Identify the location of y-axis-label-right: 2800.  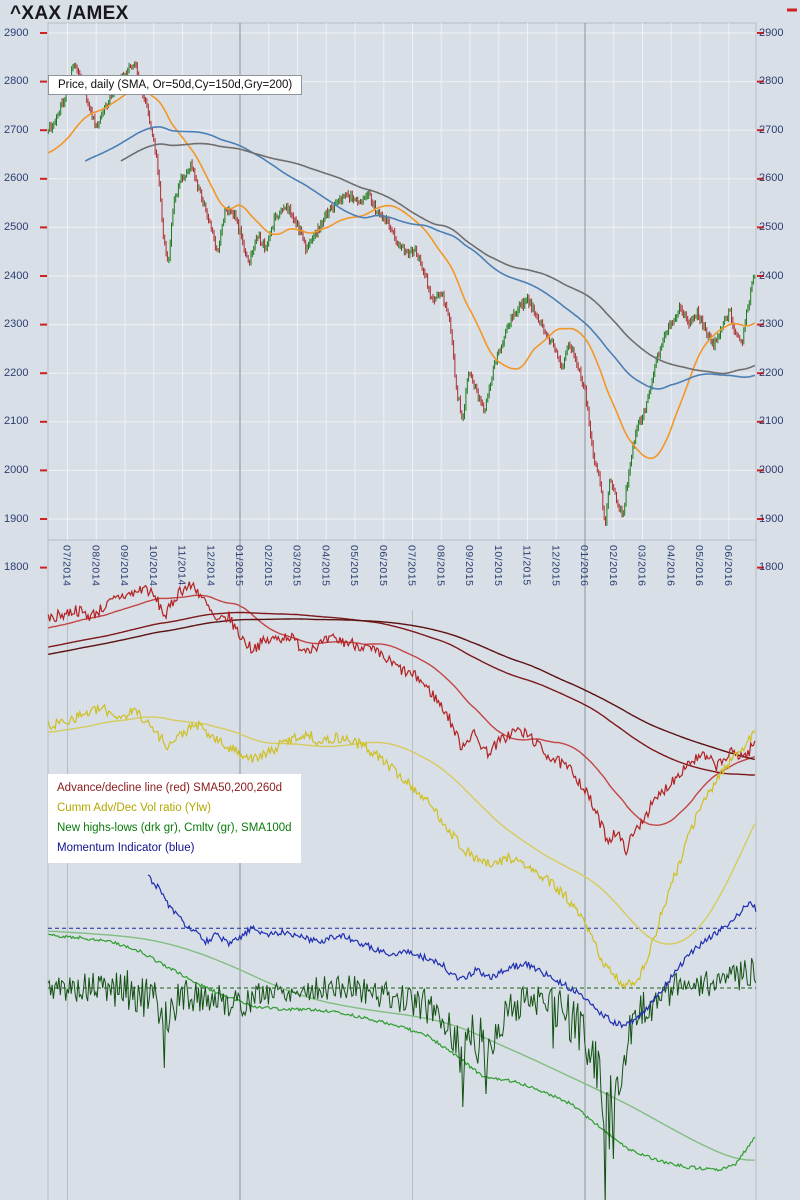
(771, 81).